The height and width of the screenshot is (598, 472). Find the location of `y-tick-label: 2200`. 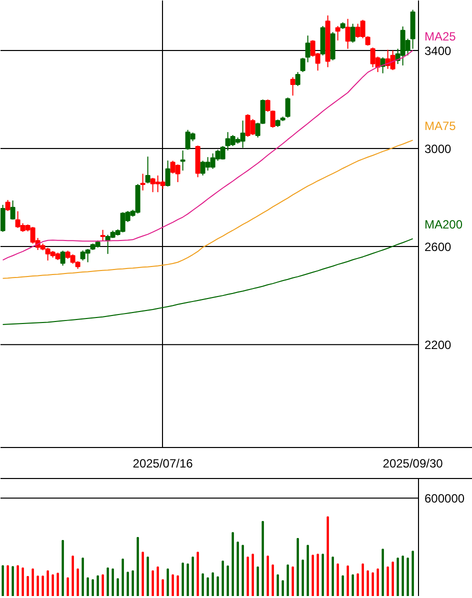

y-tick-label: 2200 is located at coordinates (438, 345).